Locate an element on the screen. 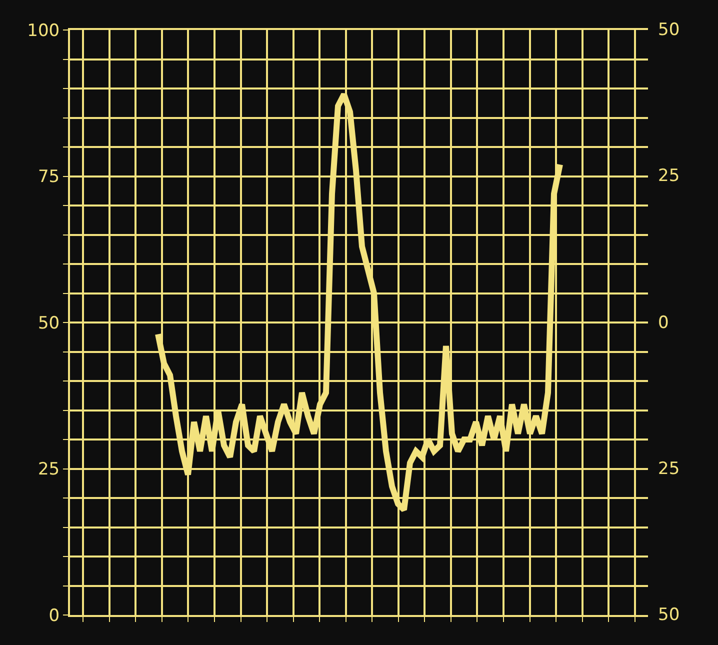 This screenshot has width=718, height=645. y-tick-label: 75 is located at coordinates (49, 177).